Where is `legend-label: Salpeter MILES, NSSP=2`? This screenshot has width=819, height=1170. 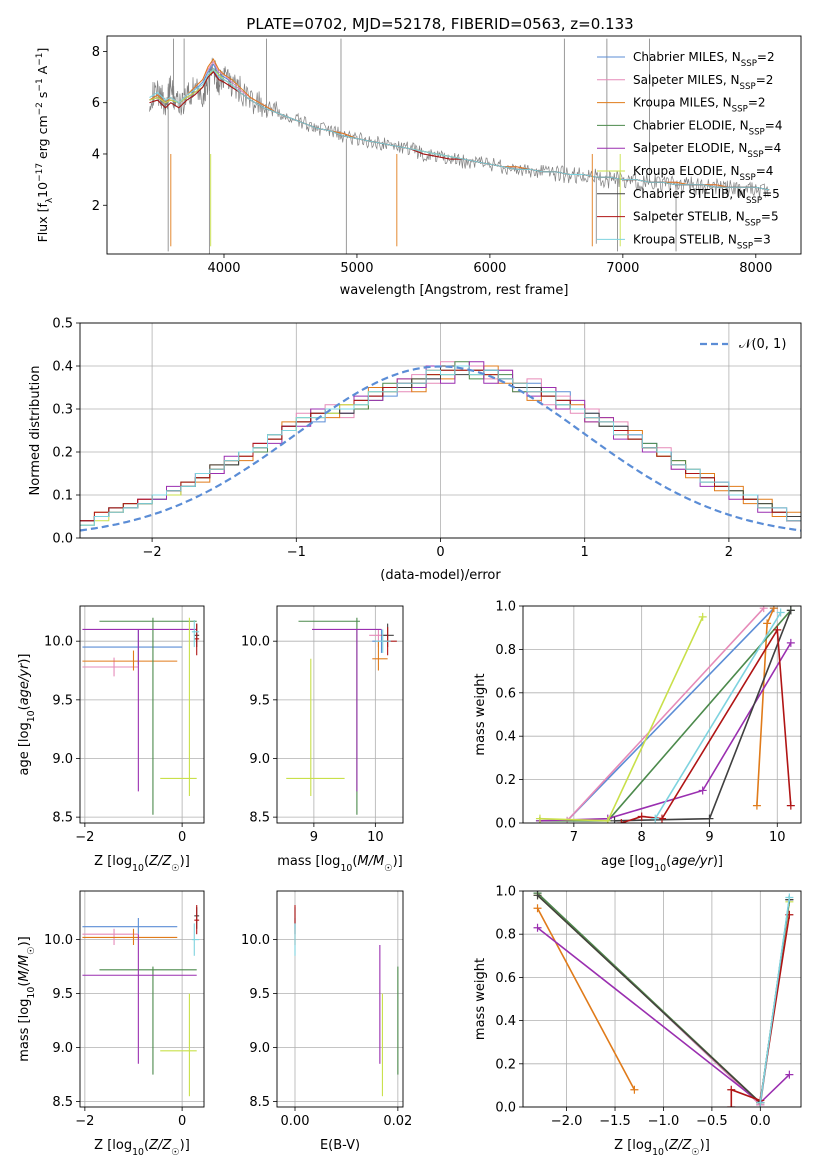
legend-label: Salpeter MILES, NSSP=2 is located at coordinates (703, 82).